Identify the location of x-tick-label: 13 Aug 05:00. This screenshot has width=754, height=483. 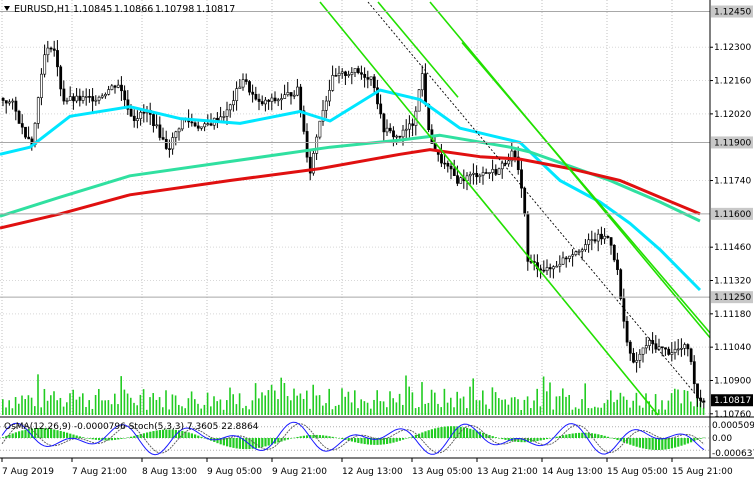
(442, 472).